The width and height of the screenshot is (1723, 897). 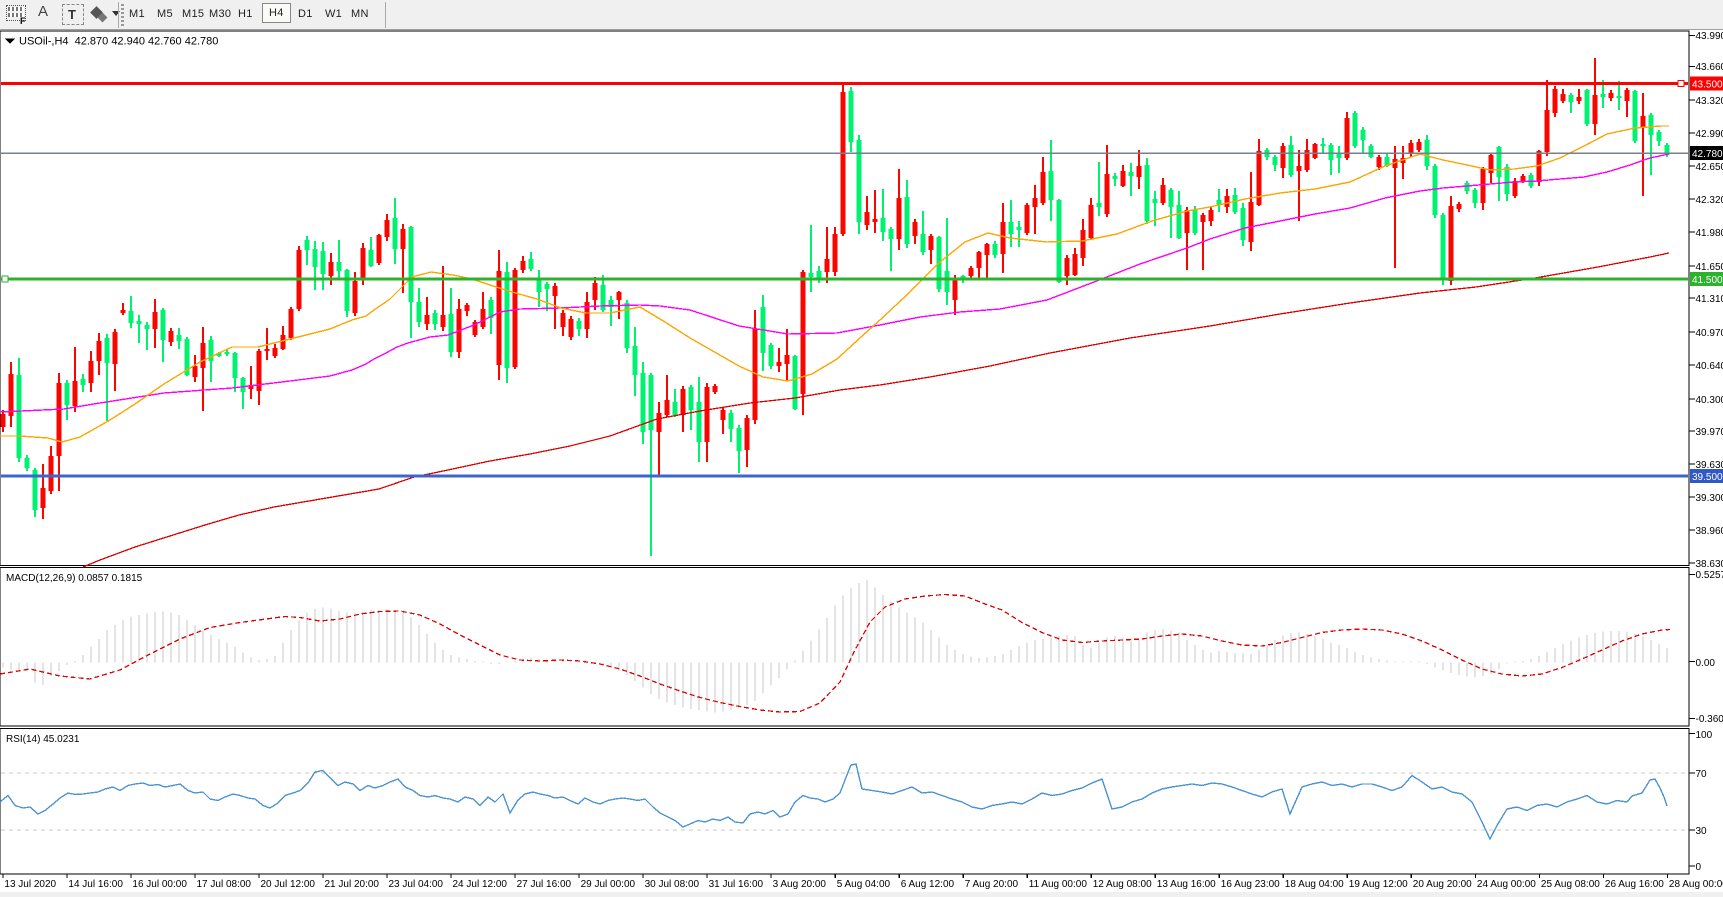 What do you see at coordinates (1709, 564) in the screenshot?
I see `svg-text: 38.630` at bounding box center [1709, 564].